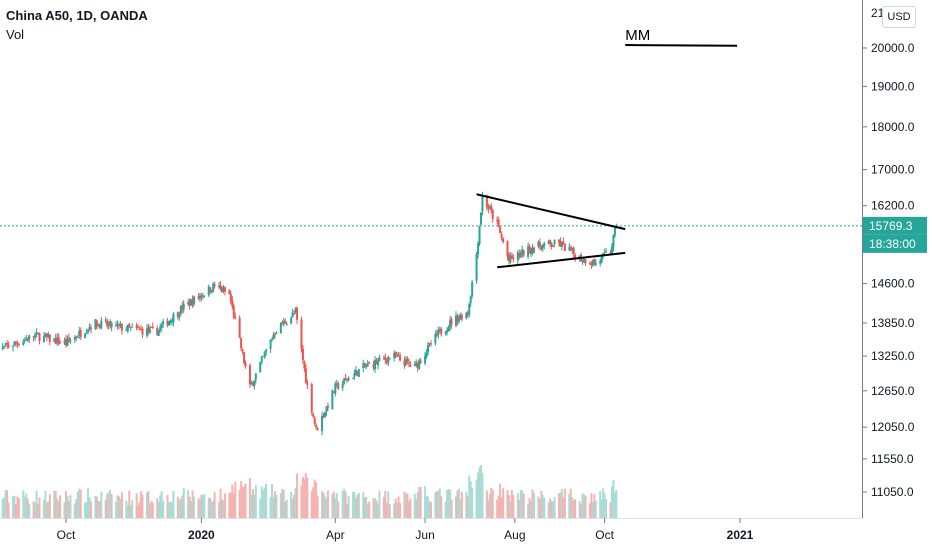 Image resolution: width=932 pixels, height=550 pixels. I want to click on triangle-upper-trendline, so click(551, 212).